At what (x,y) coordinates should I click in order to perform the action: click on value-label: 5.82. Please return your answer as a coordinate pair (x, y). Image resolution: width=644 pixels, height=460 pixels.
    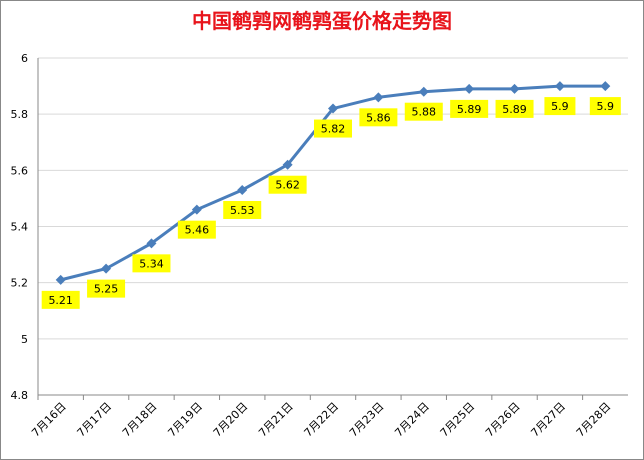
    Looking at the image, I should click on (333, 129).